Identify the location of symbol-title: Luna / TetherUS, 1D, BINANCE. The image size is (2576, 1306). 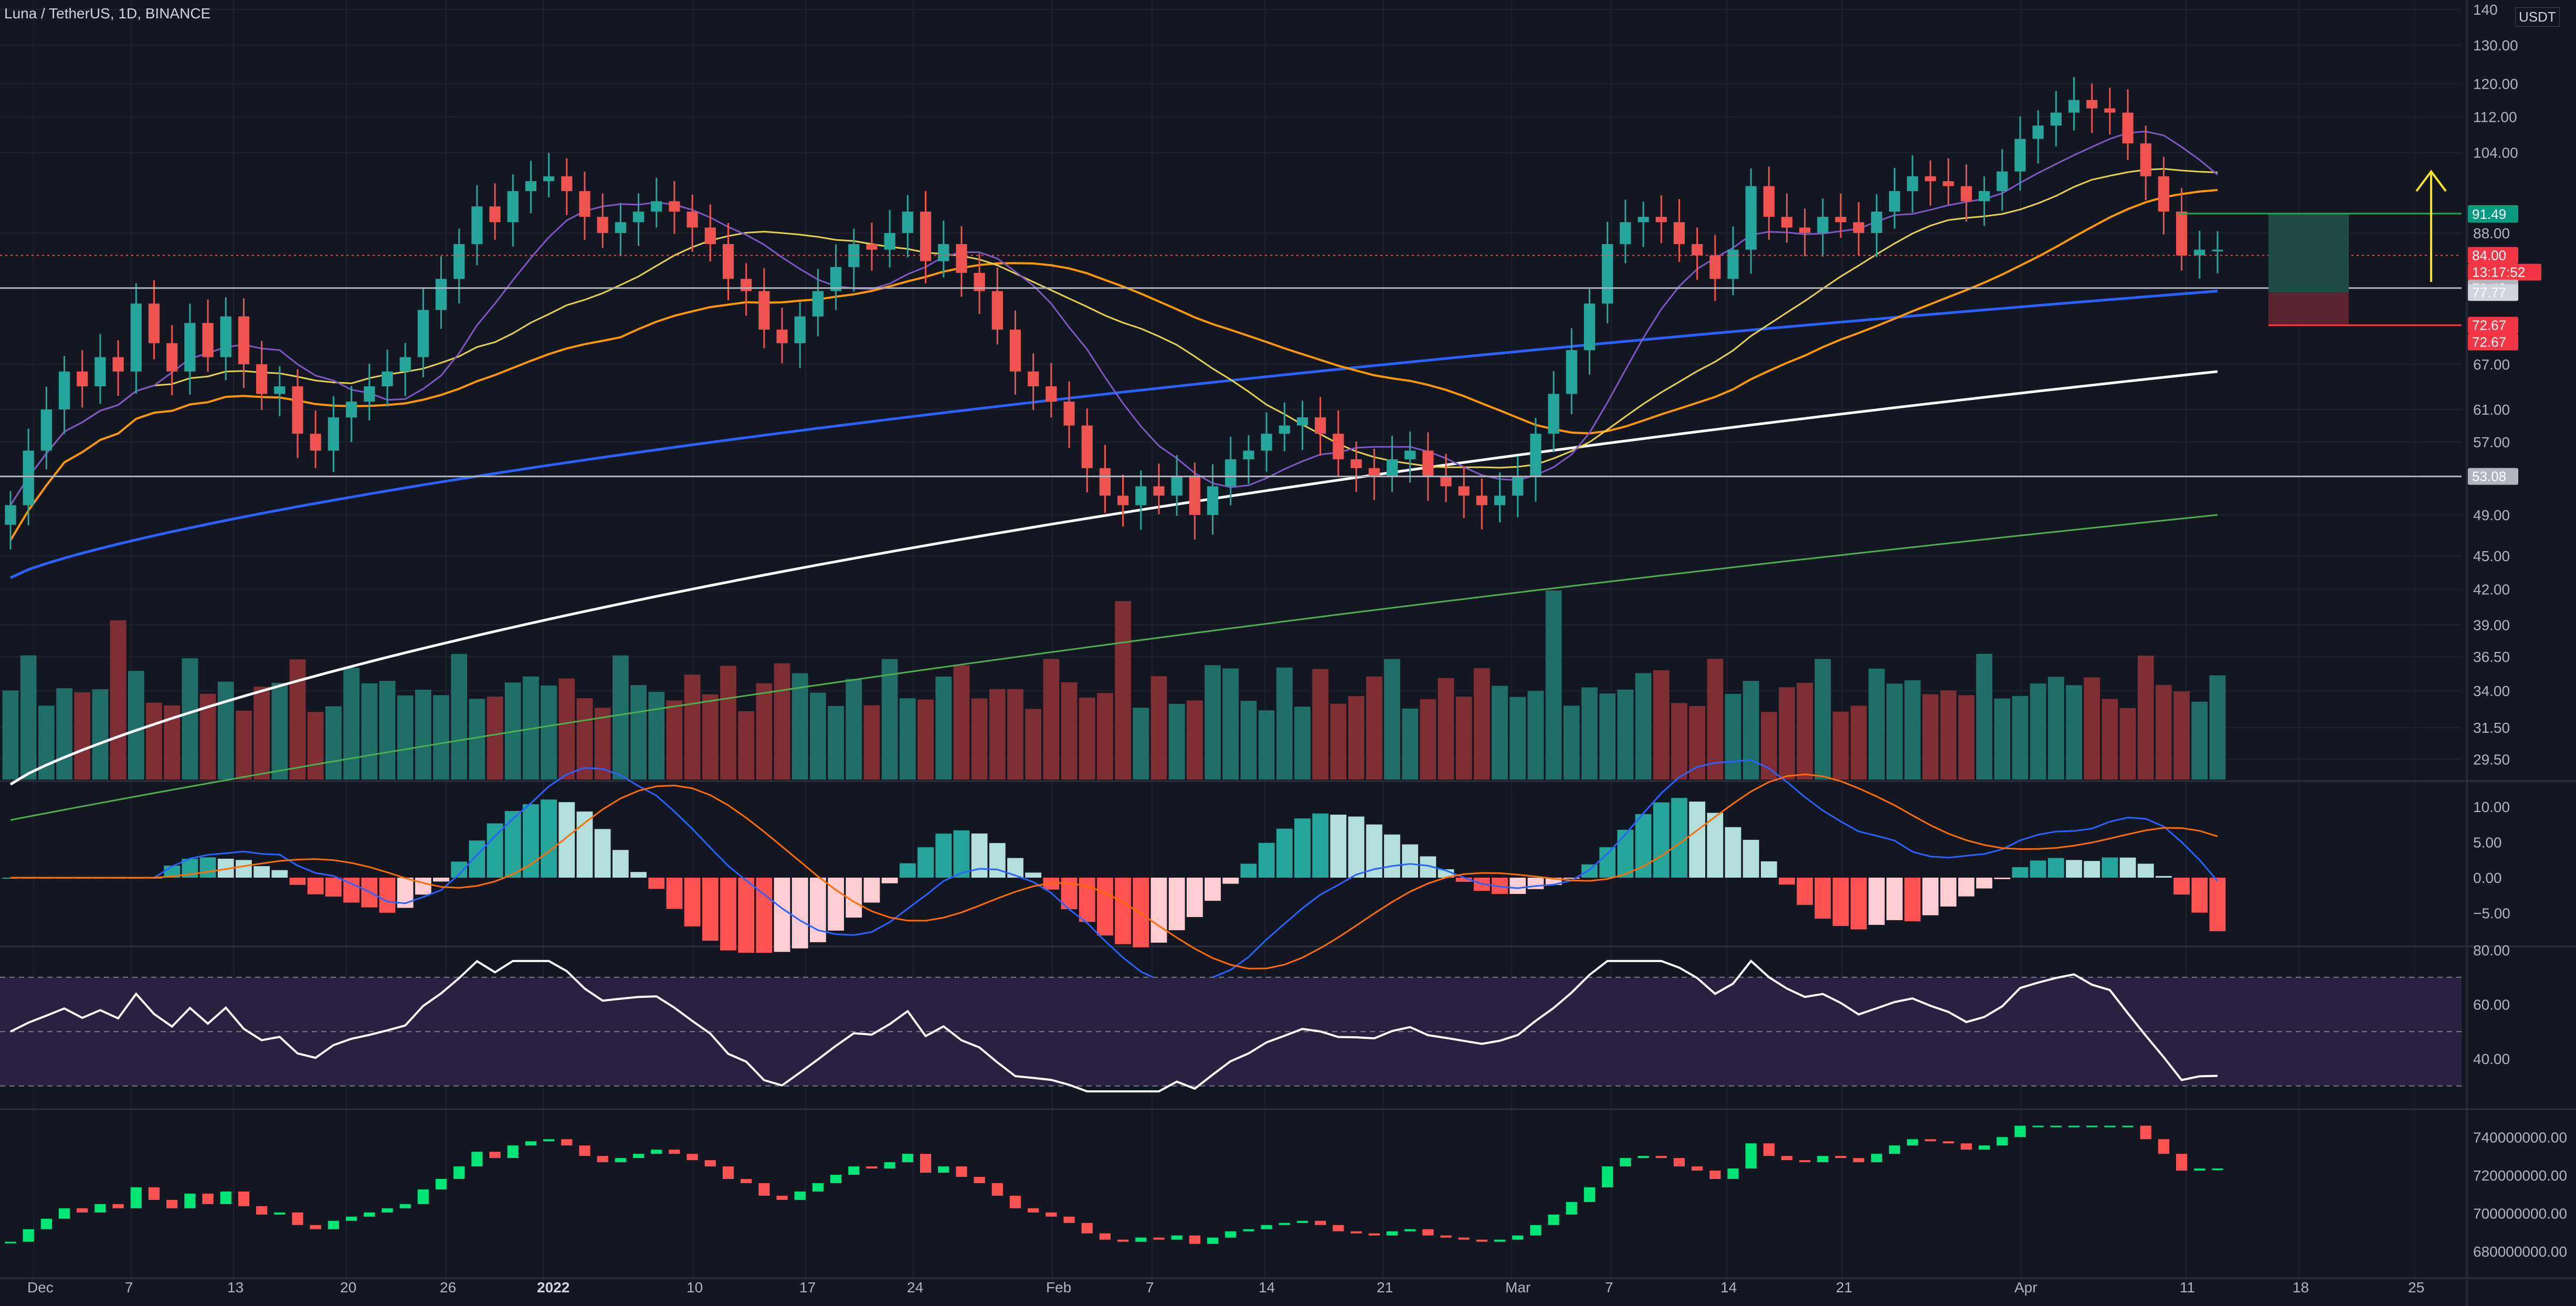
(107, 14).